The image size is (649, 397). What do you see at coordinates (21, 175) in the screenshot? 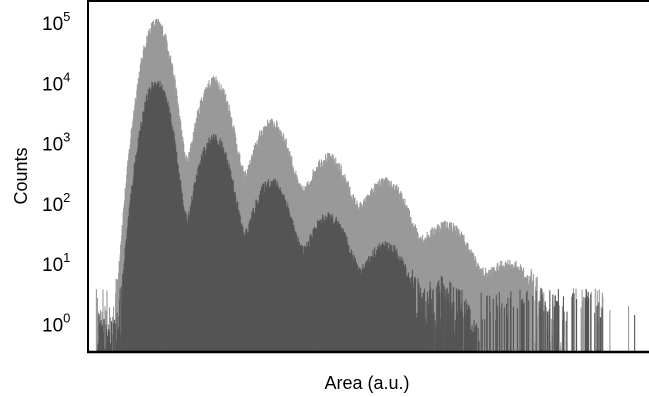
I see `y-axis-label: Counts` at bounding box center [21, 175].